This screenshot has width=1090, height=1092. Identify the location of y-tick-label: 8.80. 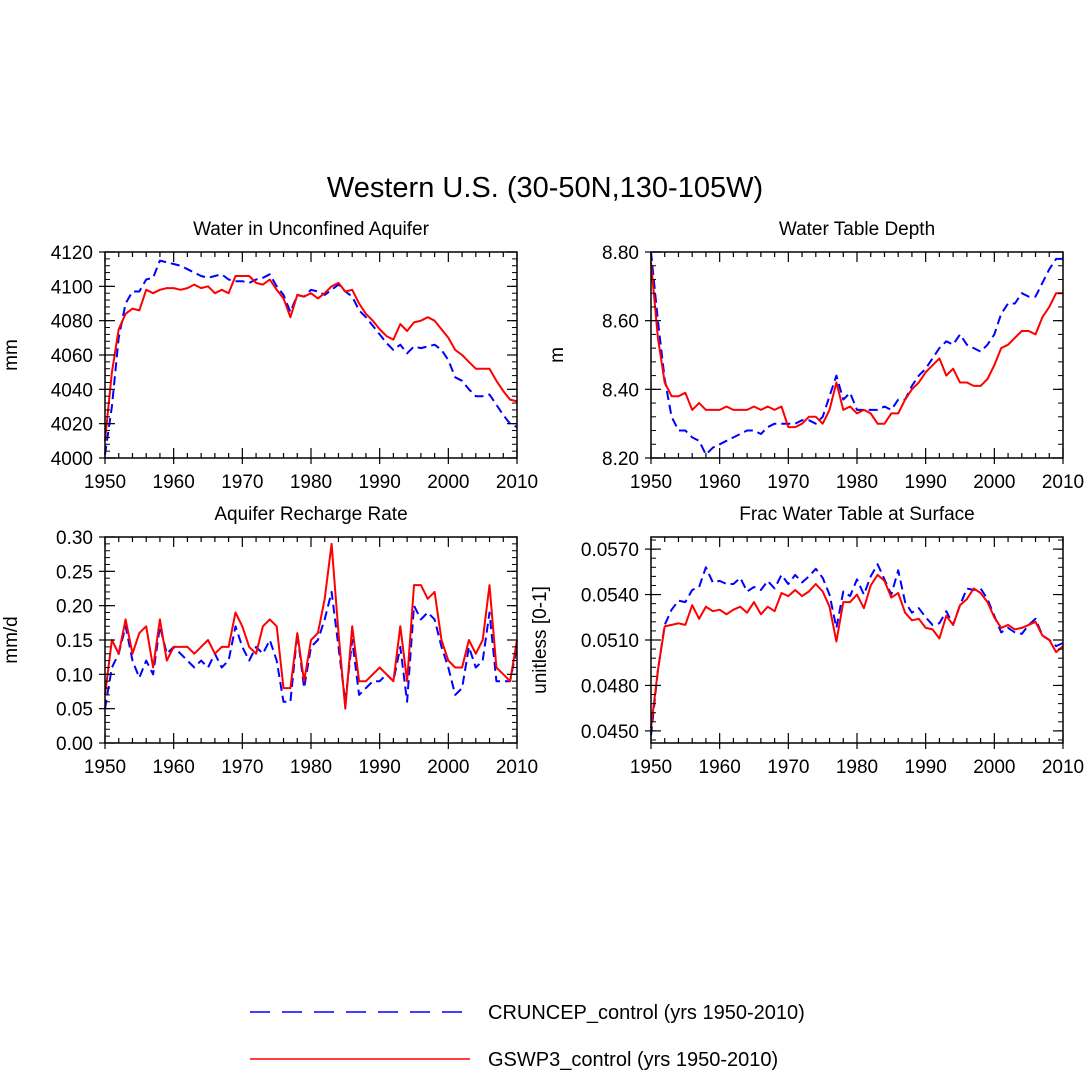
(620, 253).